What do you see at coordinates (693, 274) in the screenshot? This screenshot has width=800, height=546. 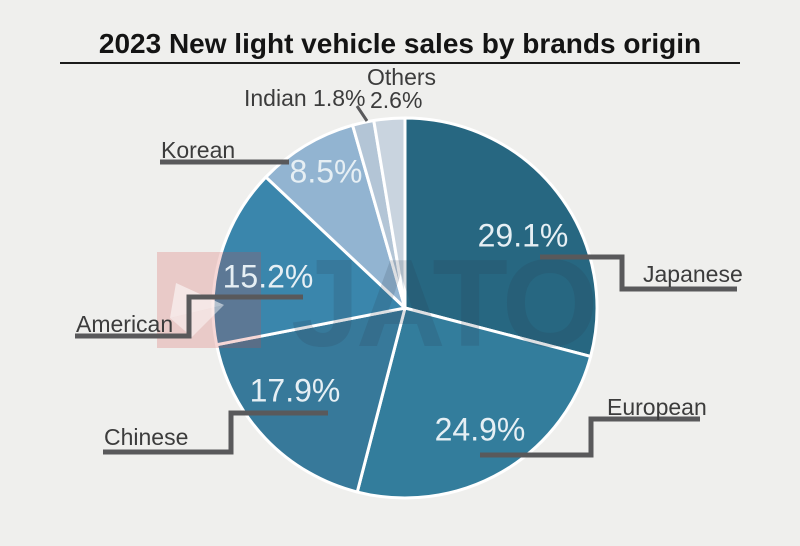 I see `japanese-label: Japanese` at bounding box center [693, 274].